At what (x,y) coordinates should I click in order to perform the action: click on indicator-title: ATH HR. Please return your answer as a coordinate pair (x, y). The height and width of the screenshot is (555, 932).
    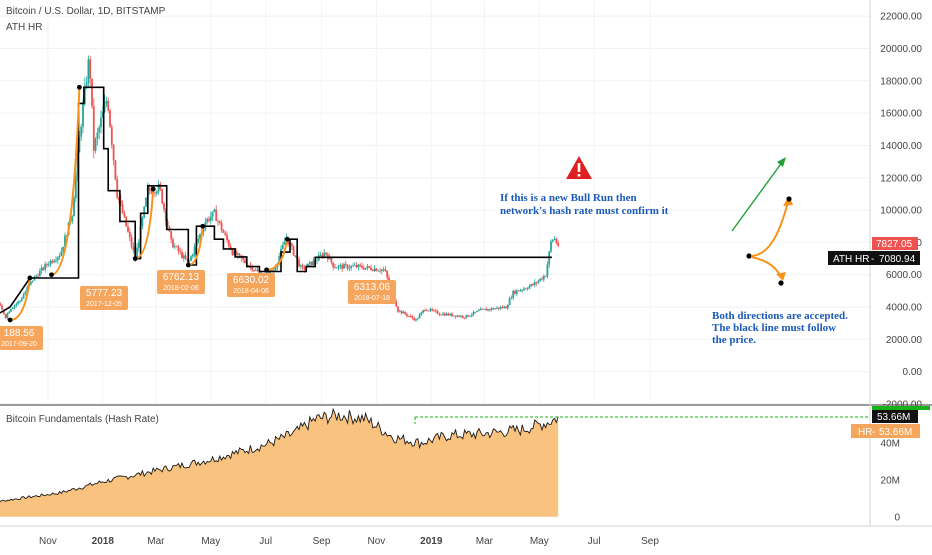
    Looking at the image, I should click on (24, 27).